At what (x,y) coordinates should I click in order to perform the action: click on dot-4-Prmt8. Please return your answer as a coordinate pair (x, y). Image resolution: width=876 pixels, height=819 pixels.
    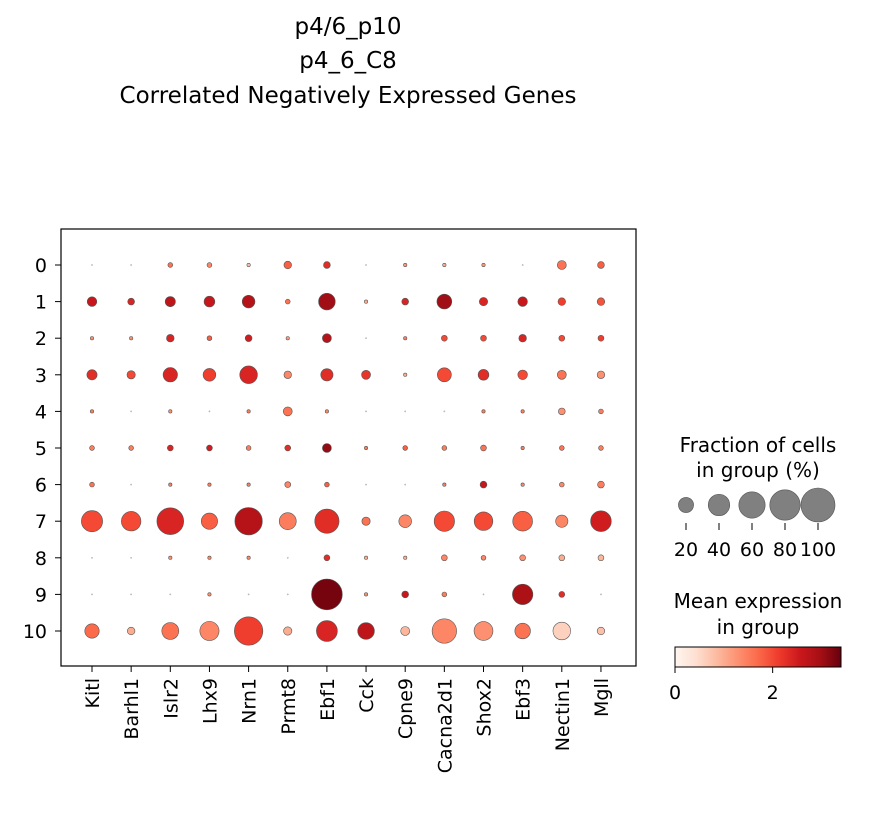
    Looking at the image, I should click on (287, 411).